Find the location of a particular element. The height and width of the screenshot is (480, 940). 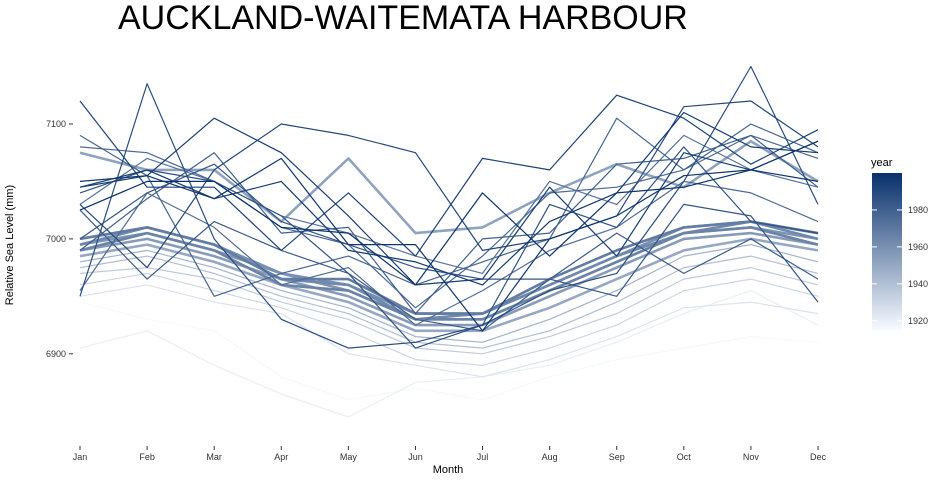

x-tick-label: Mar is located at coordinates (214, 457).